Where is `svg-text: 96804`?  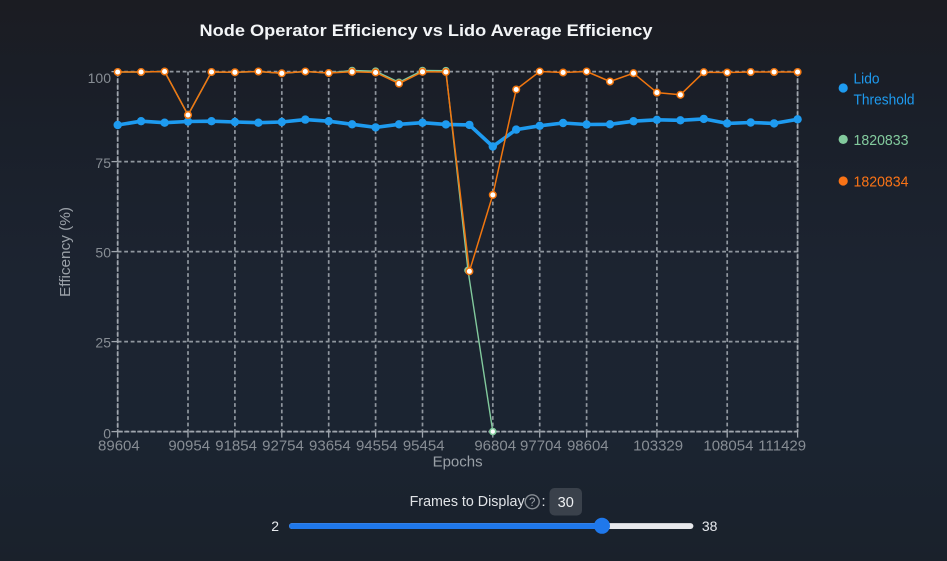
svg-text: 96804 is located at coordinates (495, 446).